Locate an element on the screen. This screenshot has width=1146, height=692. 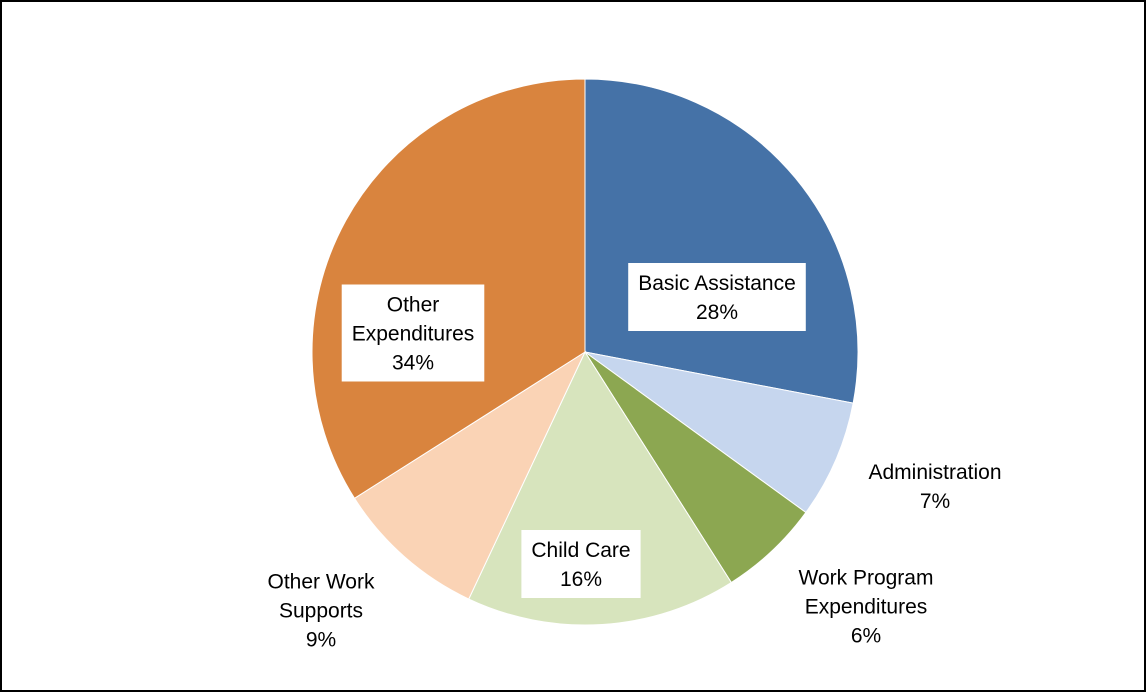
data-label-text: Administration is located at coordinates (934, 472).